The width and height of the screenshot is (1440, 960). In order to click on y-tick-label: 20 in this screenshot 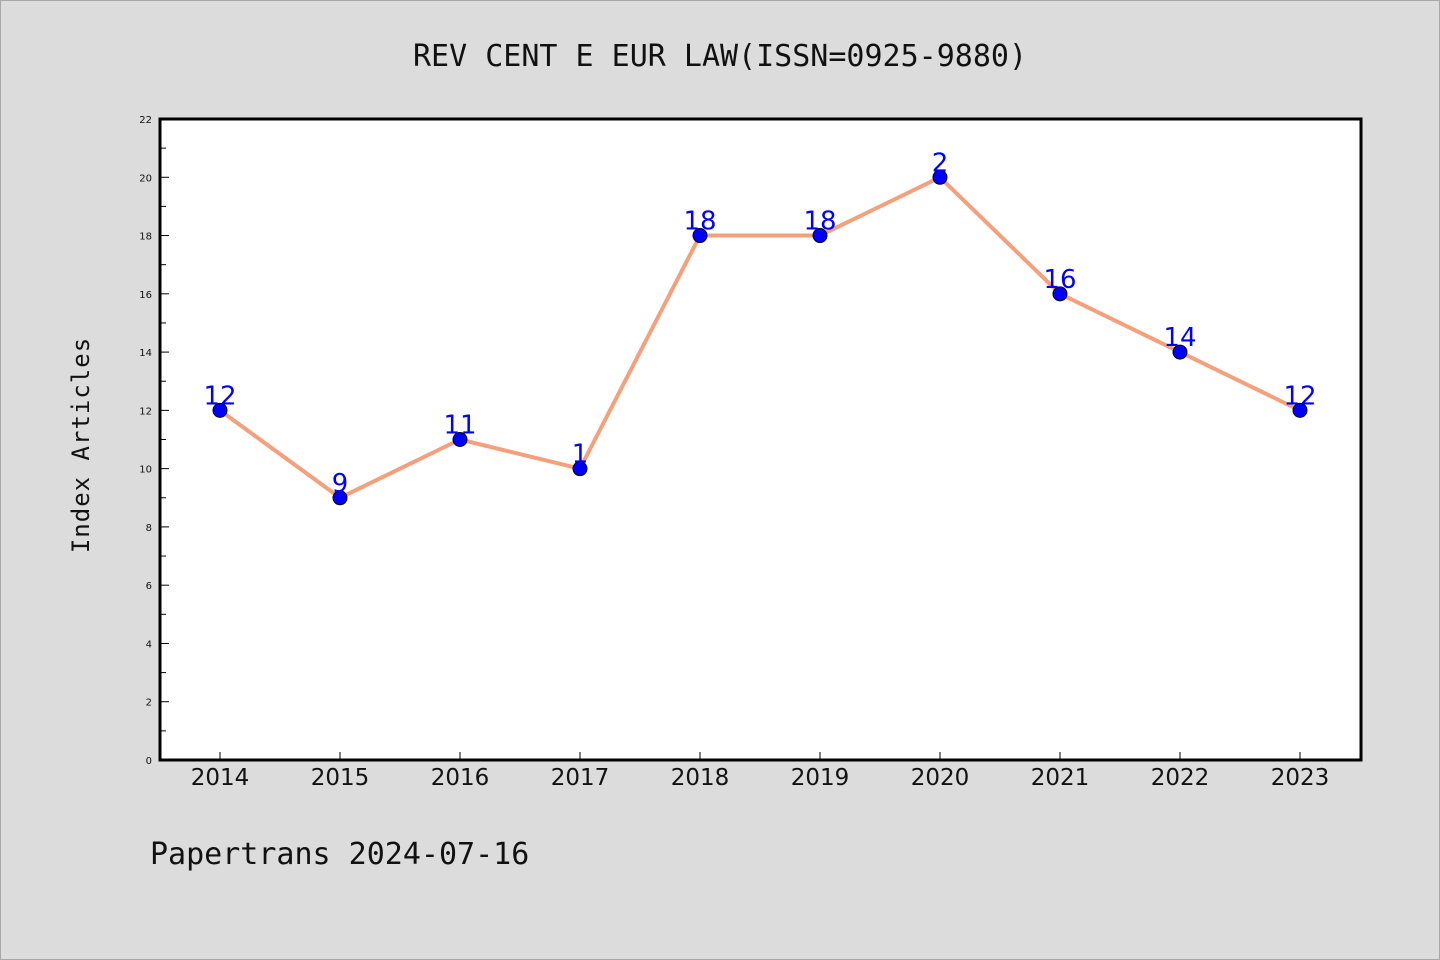, I will do `click(145, 178)`.